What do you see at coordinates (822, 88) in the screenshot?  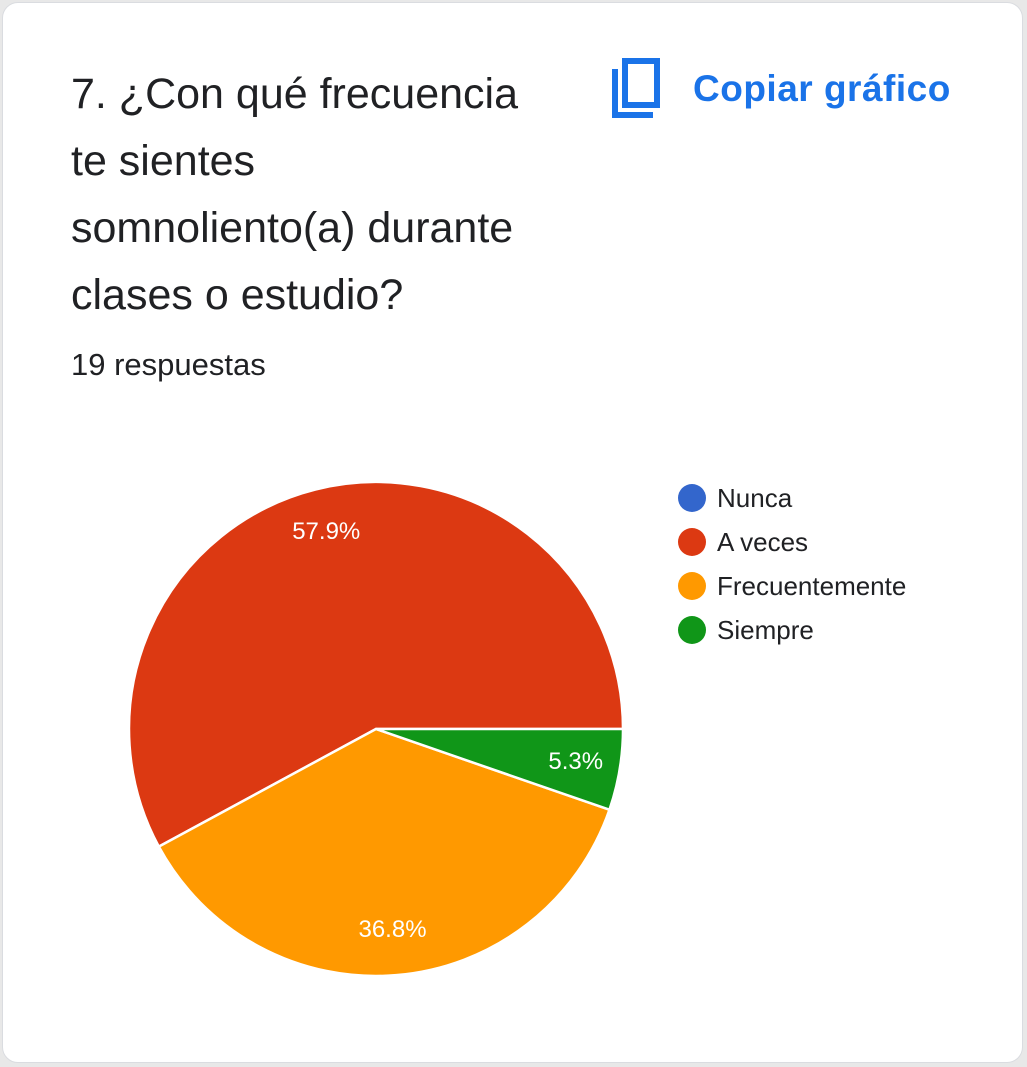 I see `copy-chart-label: Copiar gráfico` at bounding box center [822, 88].